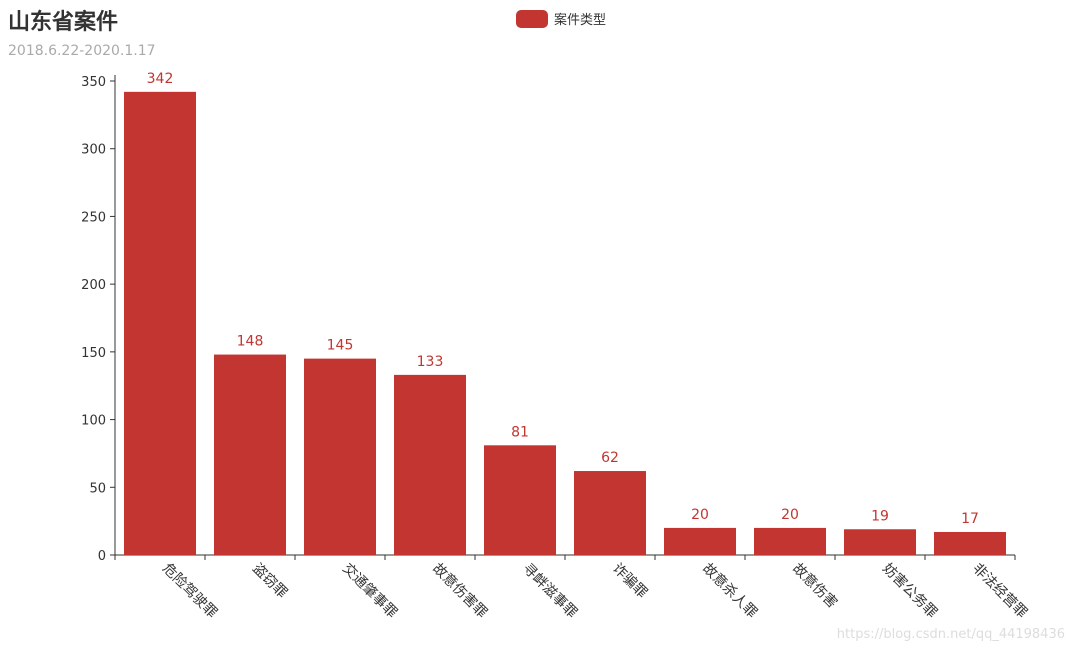  Describe the element at coordinates (63, 22) in the screenshot. I see `chart-title: 山东省案件` at that location.